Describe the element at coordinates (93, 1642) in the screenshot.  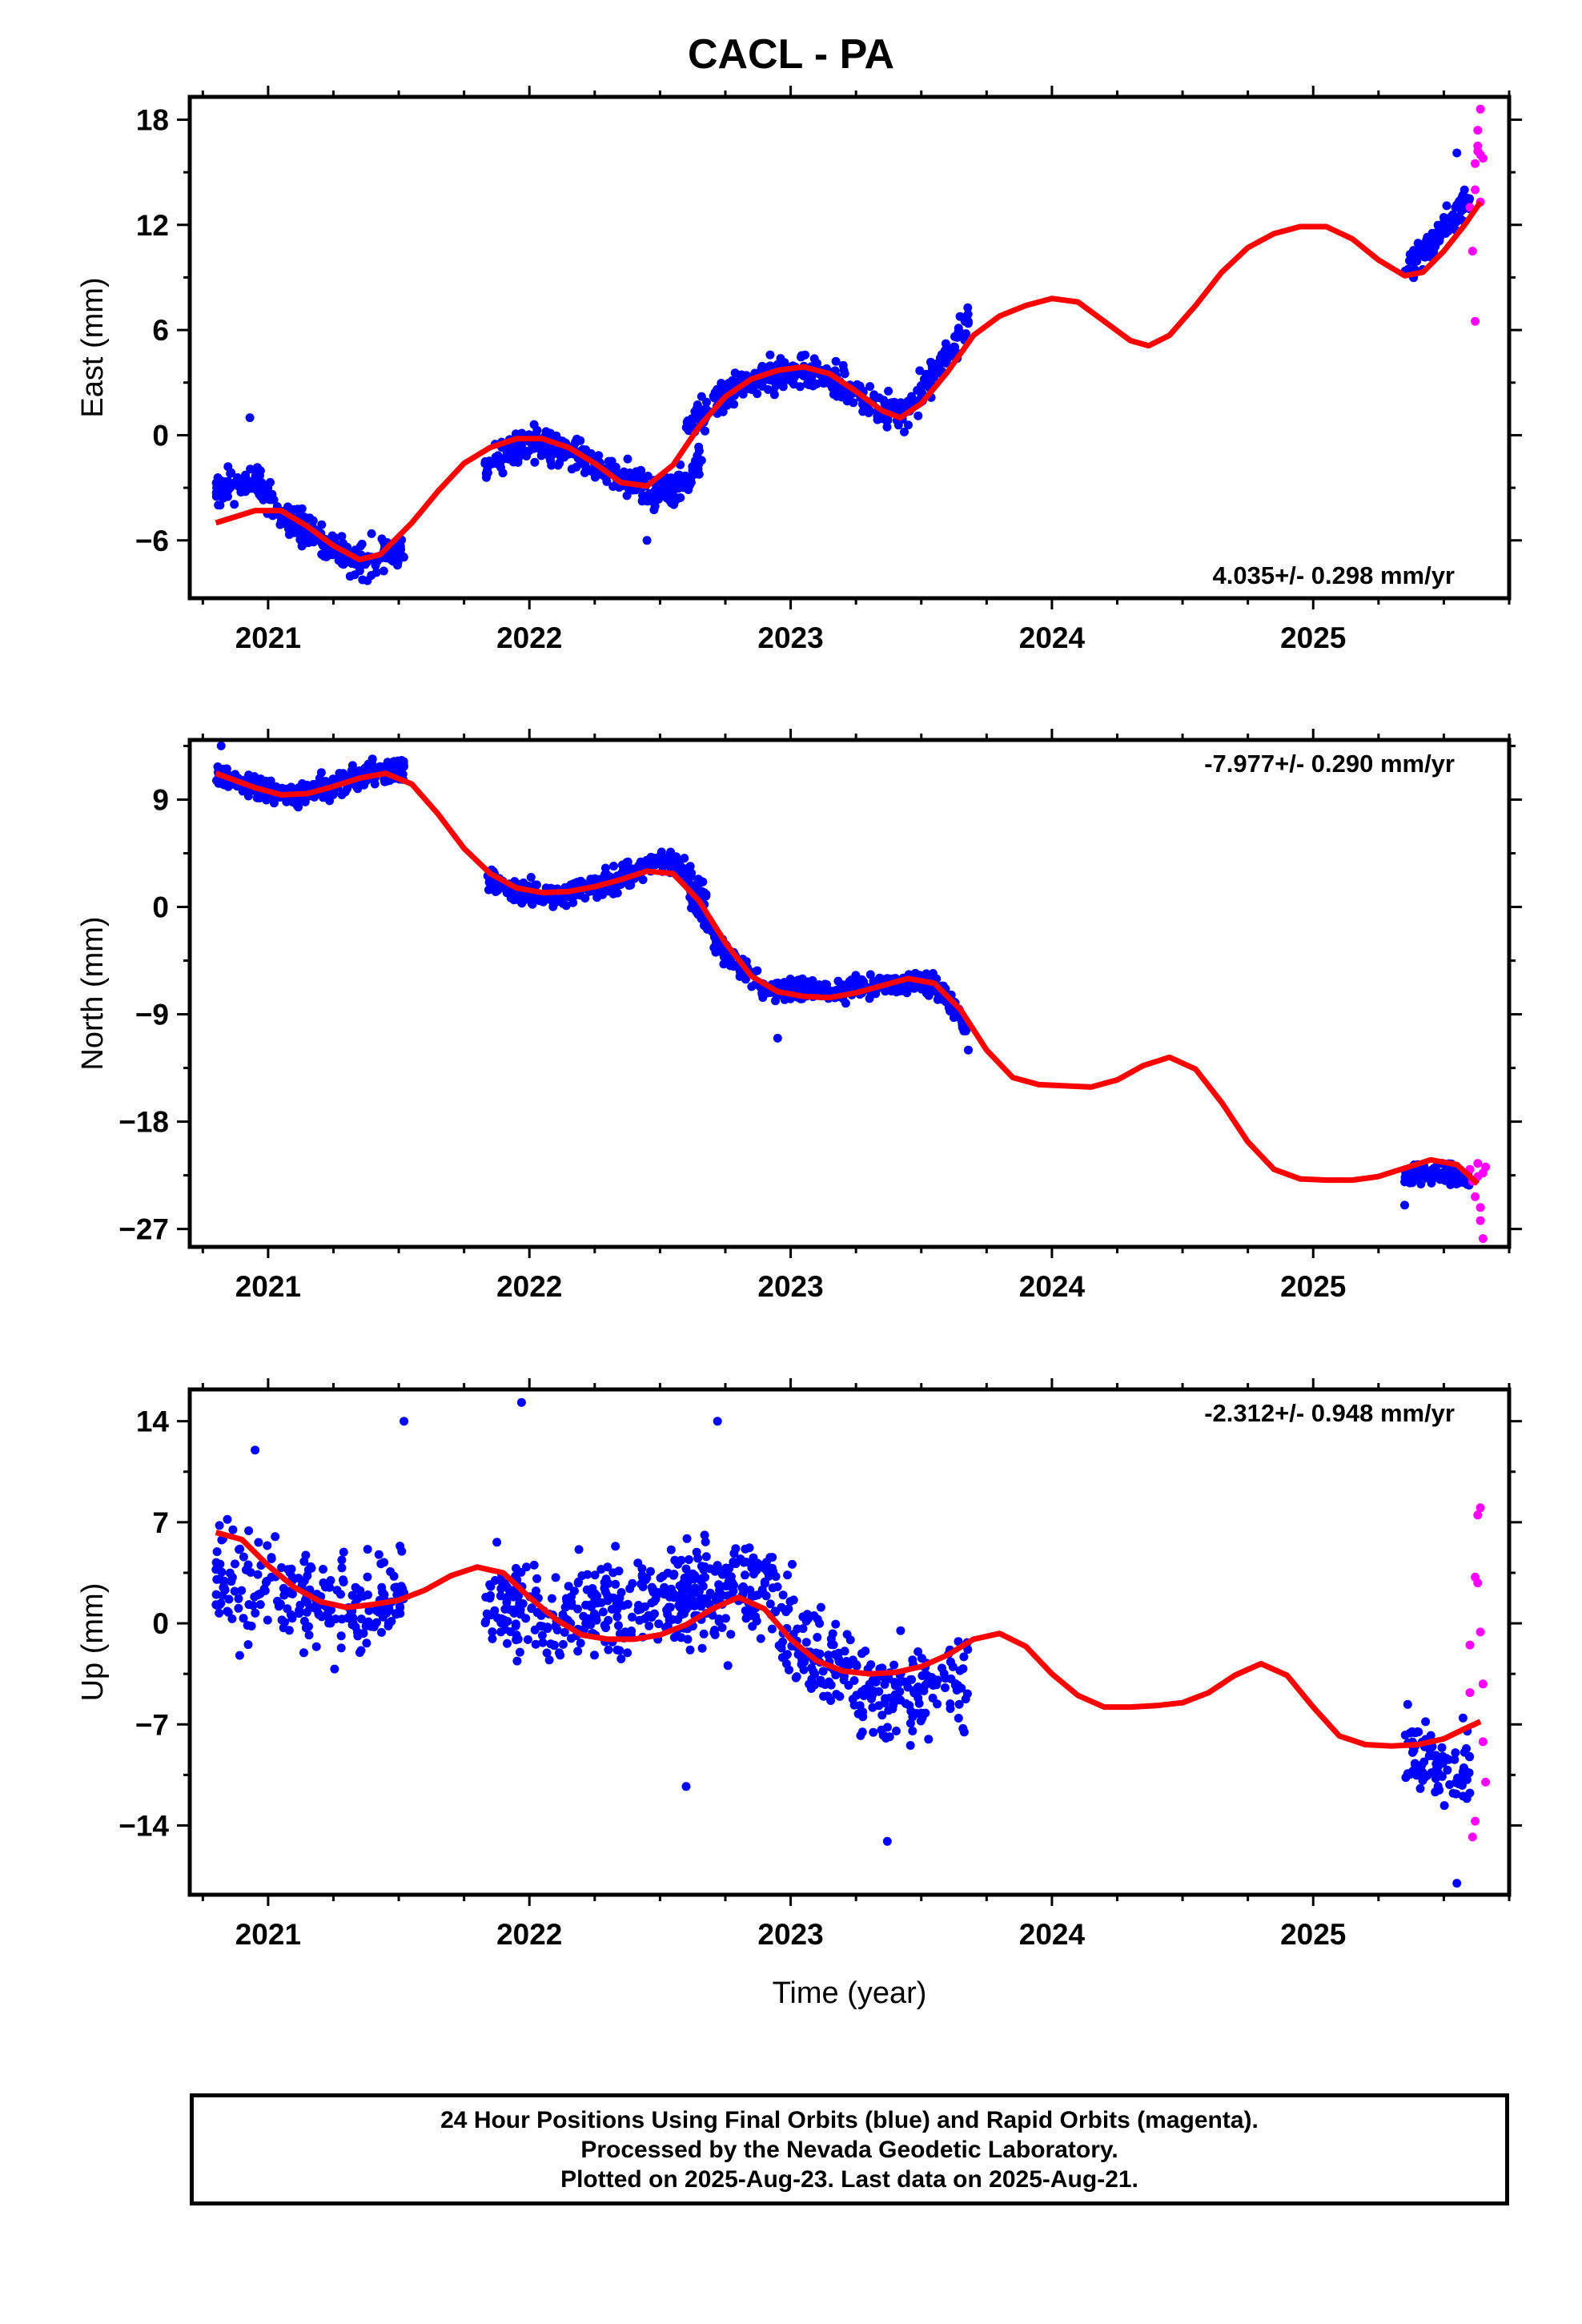
I see `y-axis-label: Up (mm)` at that location.